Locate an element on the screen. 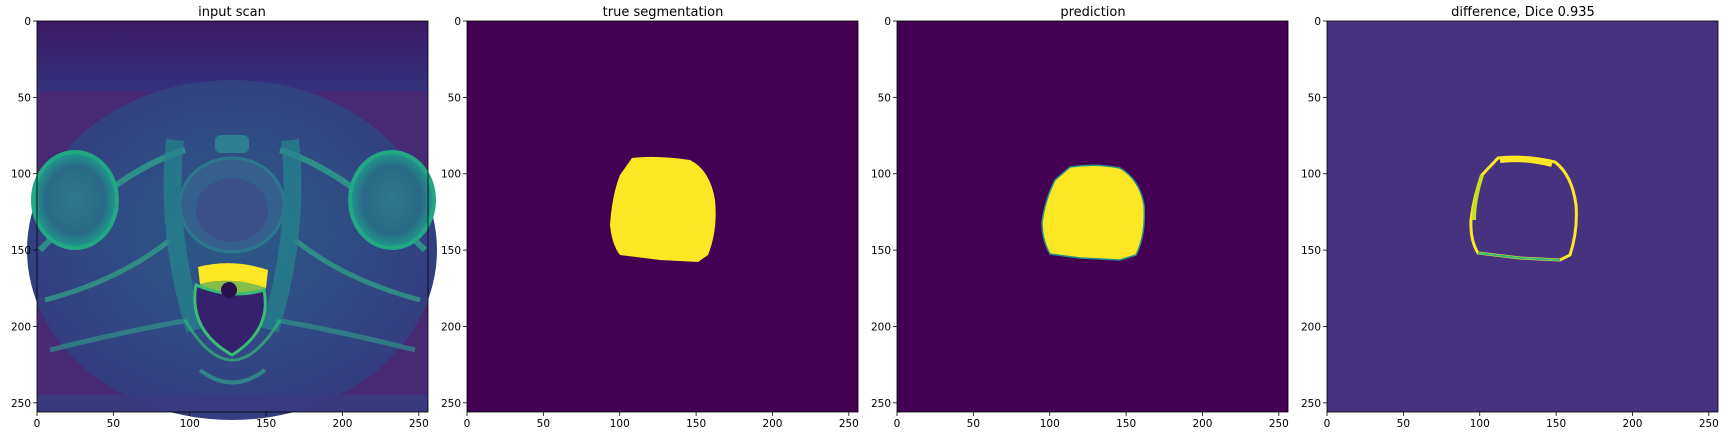 The image size is (1728, 432). panel-title-input-scan: input scan is located at coordinates (232, 12).